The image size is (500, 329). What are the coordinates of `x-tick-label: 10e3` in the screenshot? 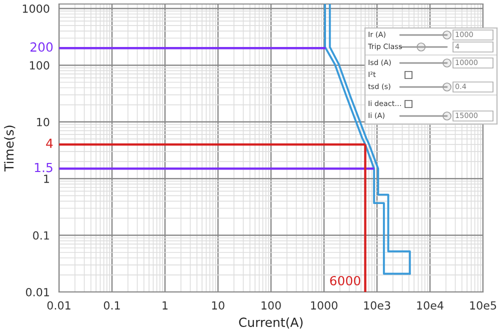 It's located at (377, 305).